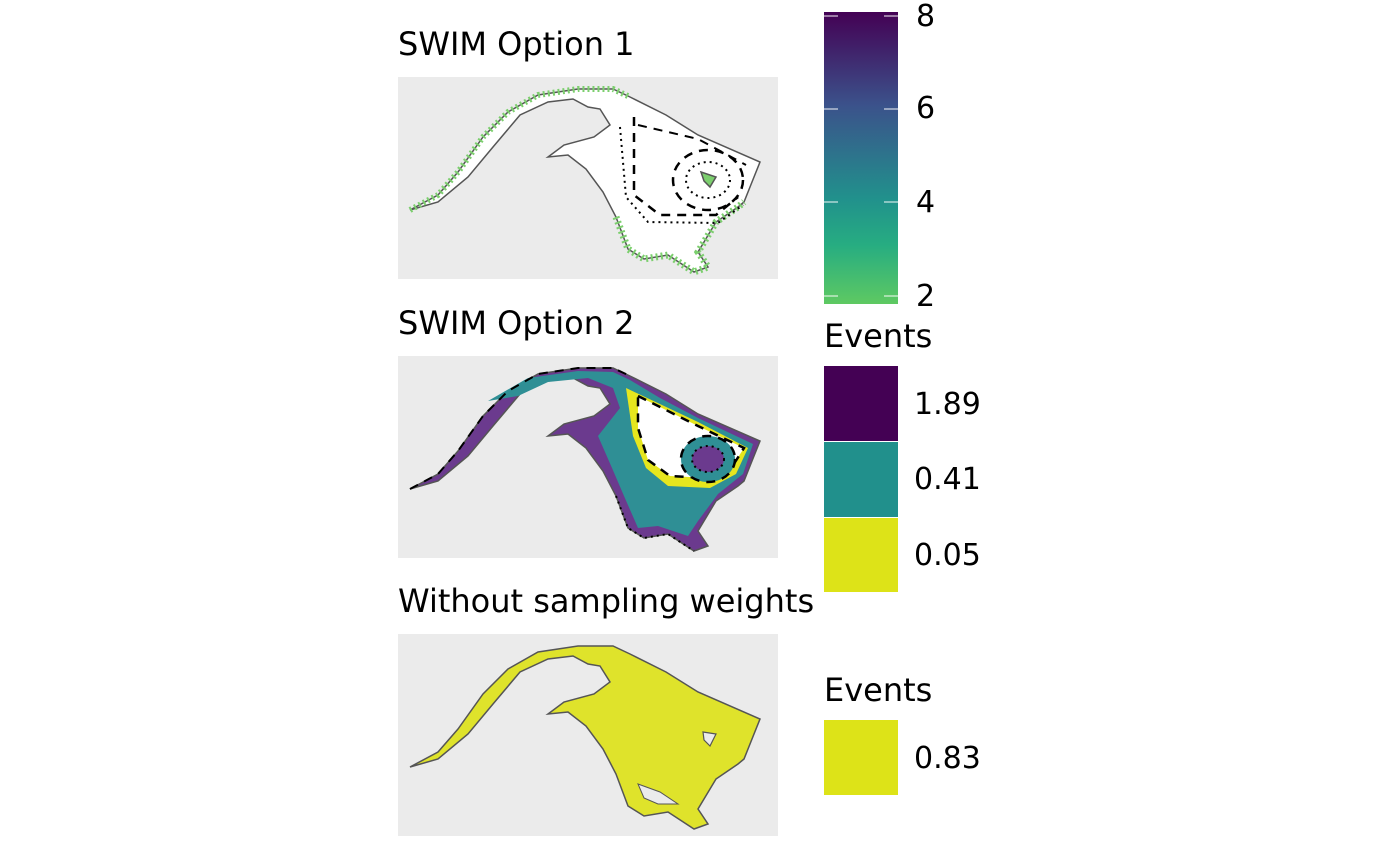  I want to click on legend-label: 0.83, so click(947, 758).